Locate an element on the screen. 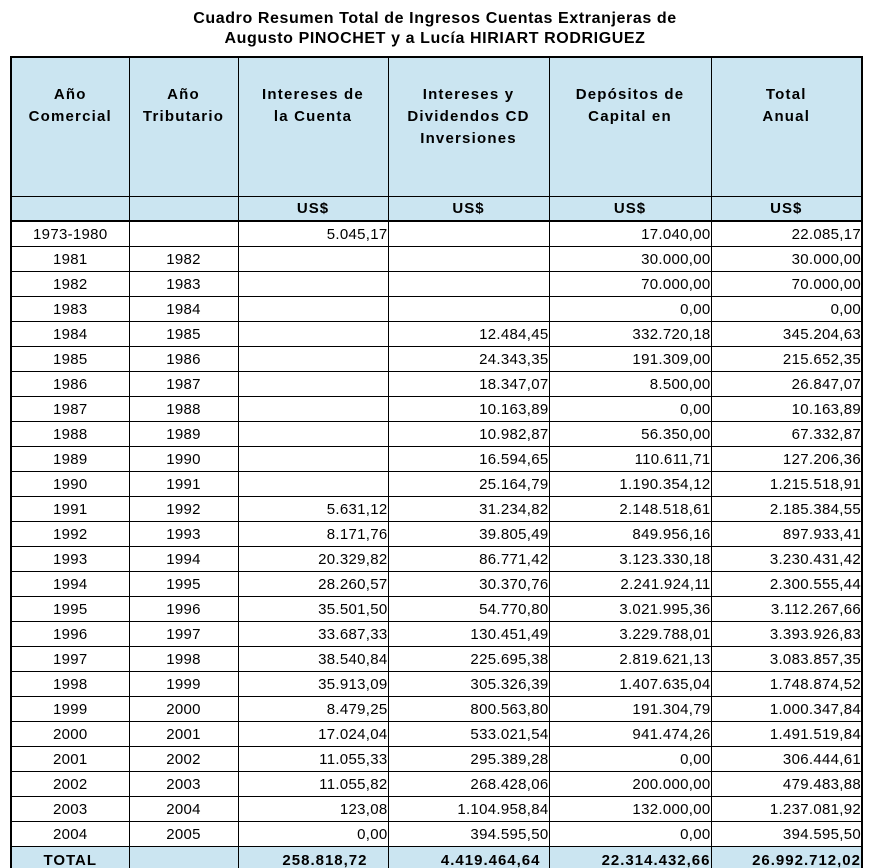 This screenshot has width=870, height=868. cell-intereses-cuenta: 8.171,76 is located at coordinates (313, 534).